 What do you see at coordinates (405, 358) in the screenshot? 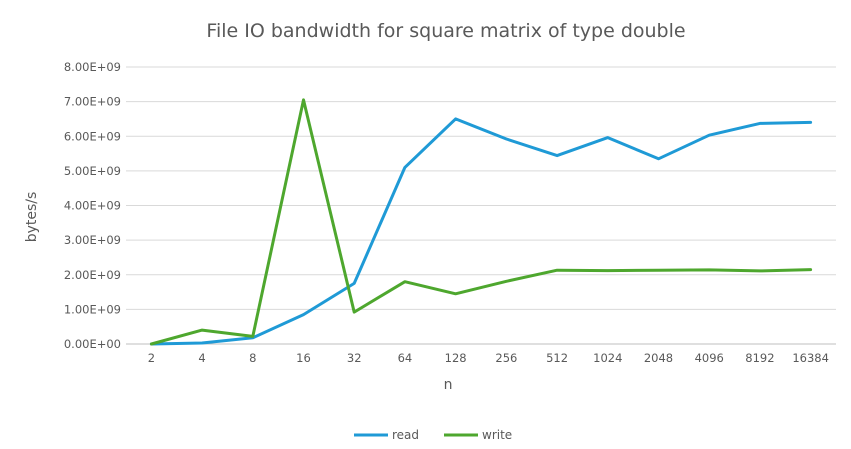
I see `x-tick-label: 64` at bounding box center [405, 358].